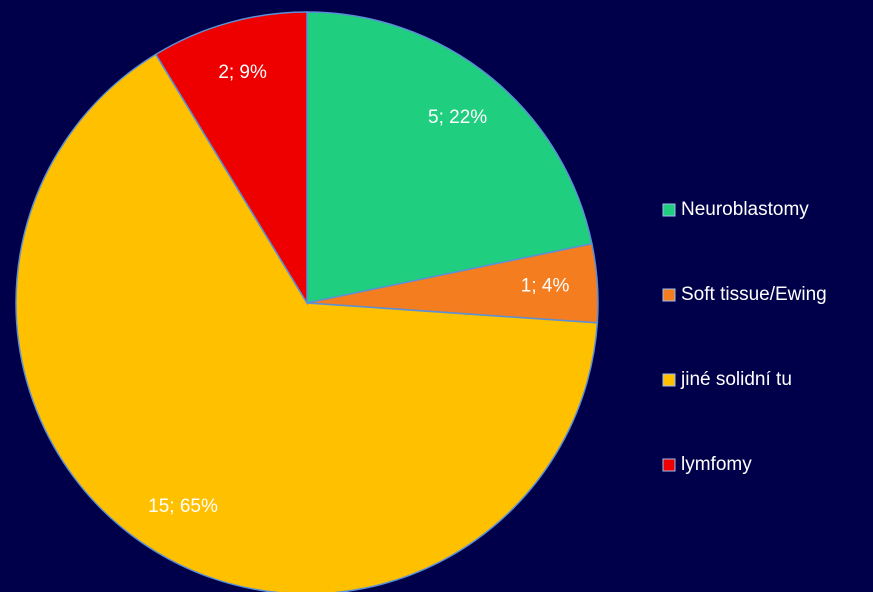 The image size is (873, 592). I want to click on data-label: 2; 9%, so click(242, 72).